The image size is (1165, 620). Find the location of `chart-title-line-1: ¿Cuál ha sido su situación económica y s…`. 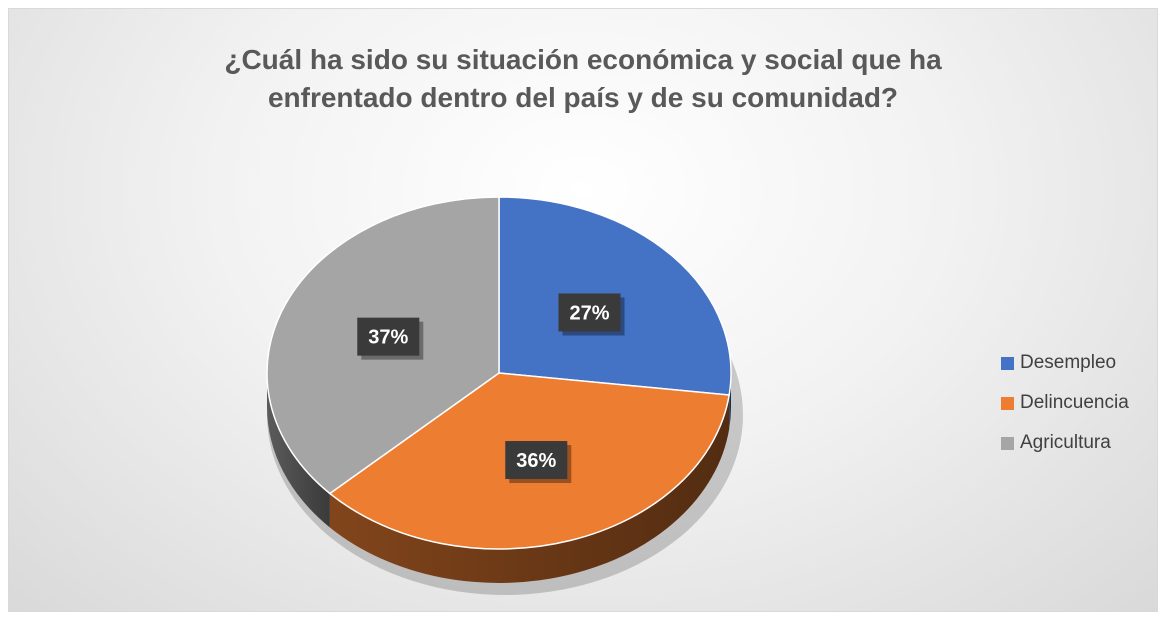

chart-title-line-1: ¿Cuál ha sido su situación económica y s… is located at coordinates (583, 59).